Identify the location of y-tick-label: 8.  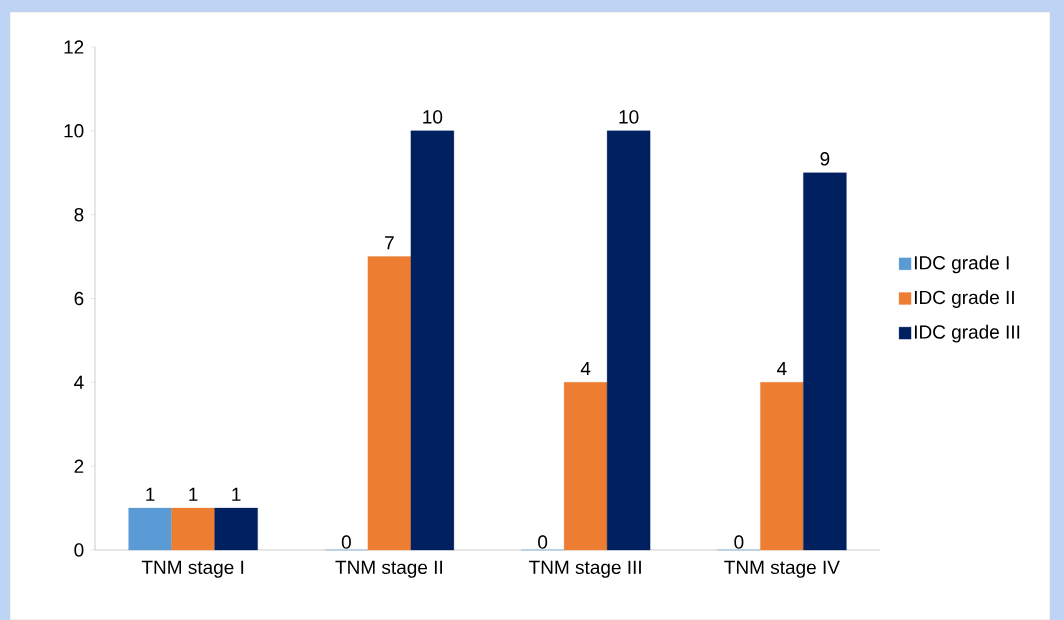
(79, 214).